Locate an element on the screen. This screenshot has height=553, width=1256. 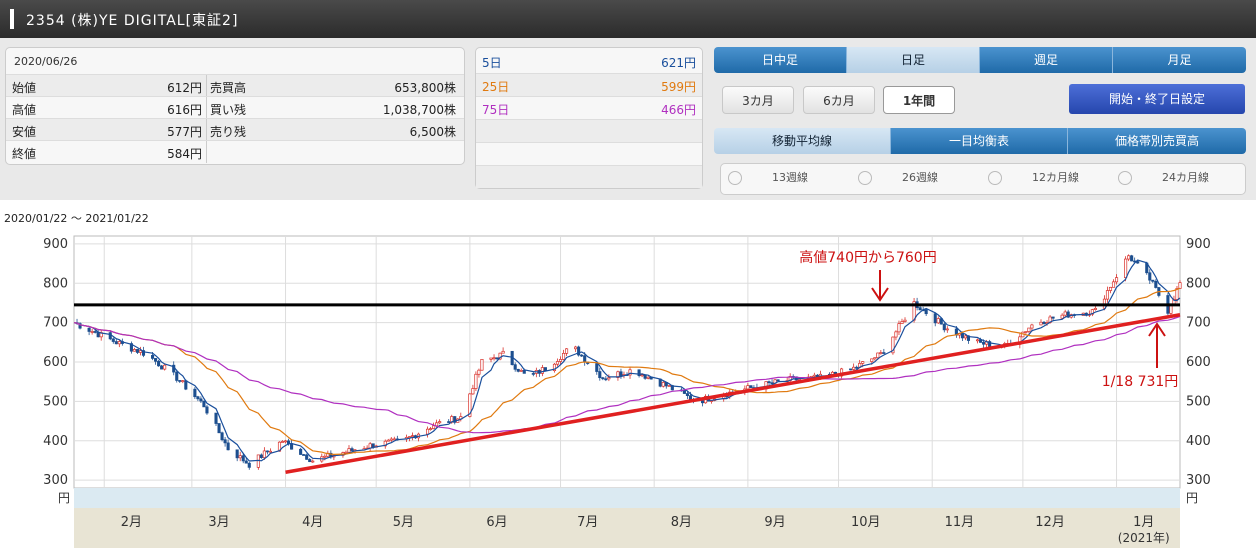
tab-volume-by-price: 価格帯別売買高 is located at coordinates (1157, 141).